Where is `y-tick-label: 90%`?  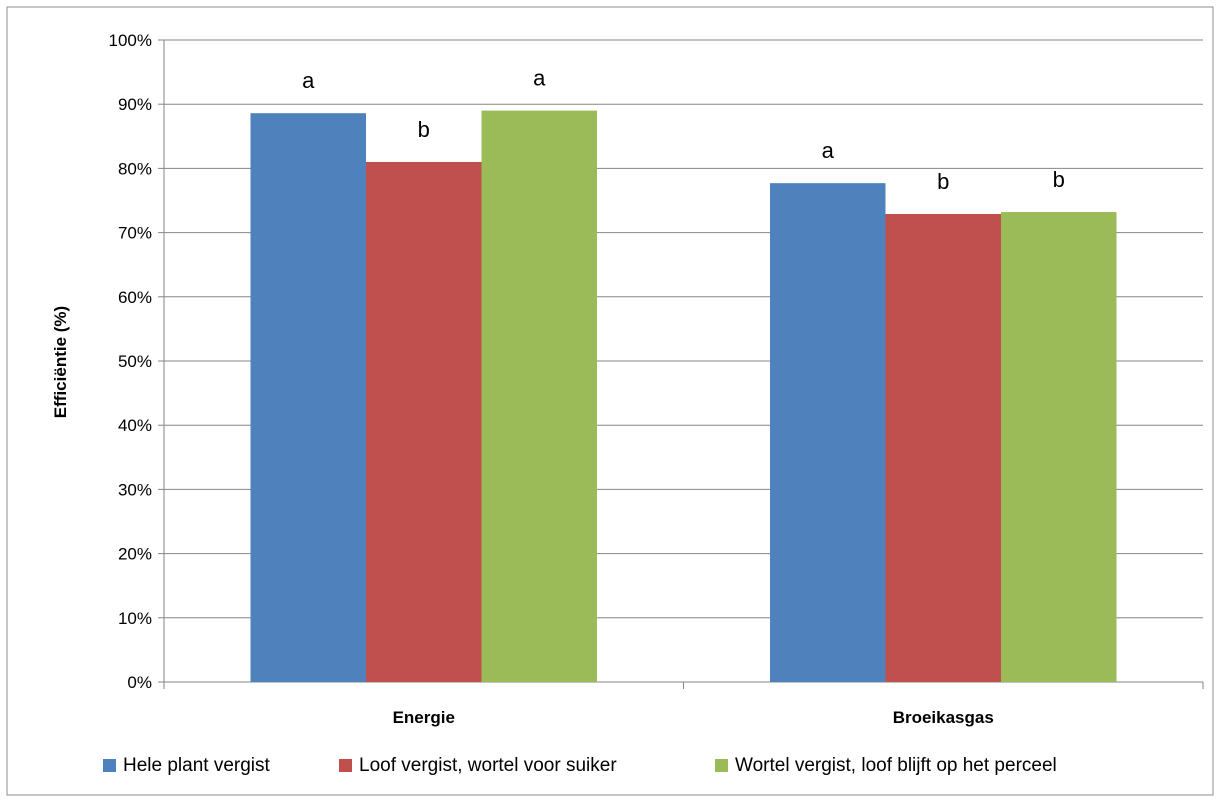 y-tick-label: 90% is located at coordinates (135, 104).